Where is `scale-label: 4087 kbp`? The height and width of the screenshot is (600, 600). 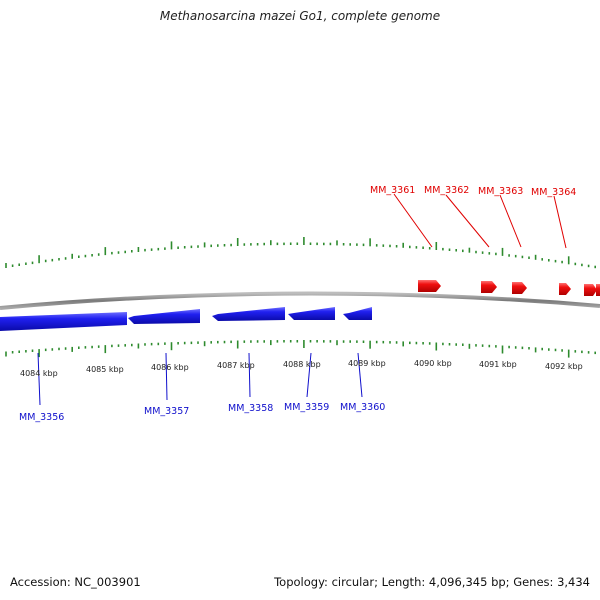 scale-label: 4087 kbp is located at coordinates (236, 365).